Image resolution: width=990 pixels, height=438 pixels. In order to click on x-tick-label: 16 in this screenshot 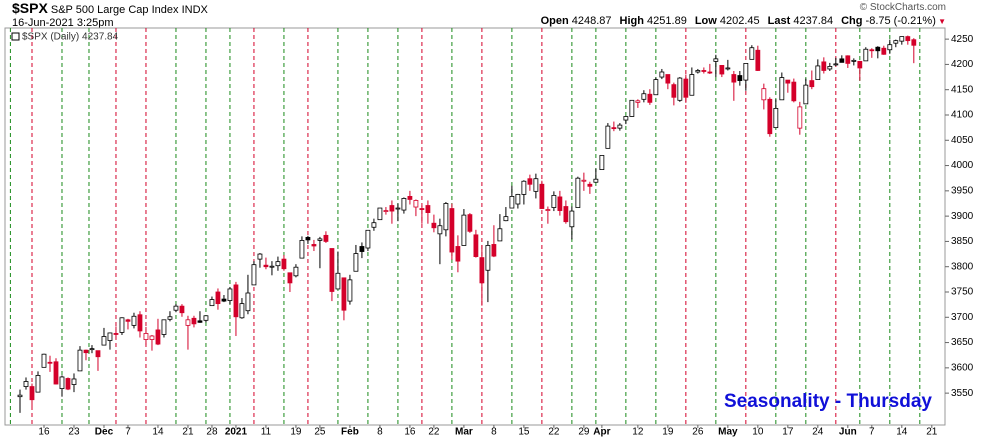, I will do `click(44, 432)`.